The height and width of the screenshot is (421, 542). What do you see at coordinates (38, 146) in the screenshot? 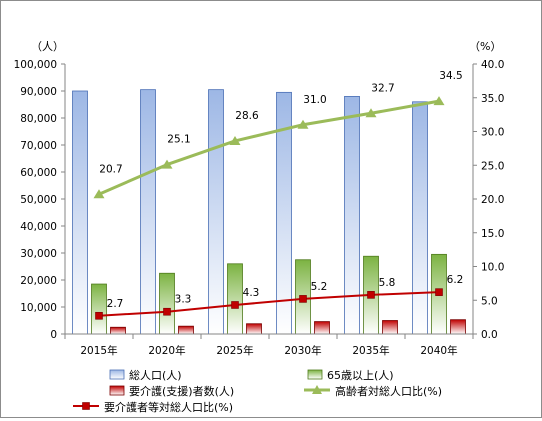
I see `left-tick-label: 70,000` at bounding box center [38, 146].